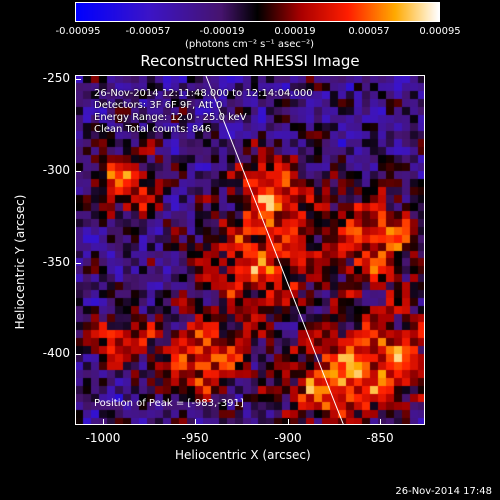  I want to click on footer-date: 26-Nov-2014 17:48, so click(443, 491).